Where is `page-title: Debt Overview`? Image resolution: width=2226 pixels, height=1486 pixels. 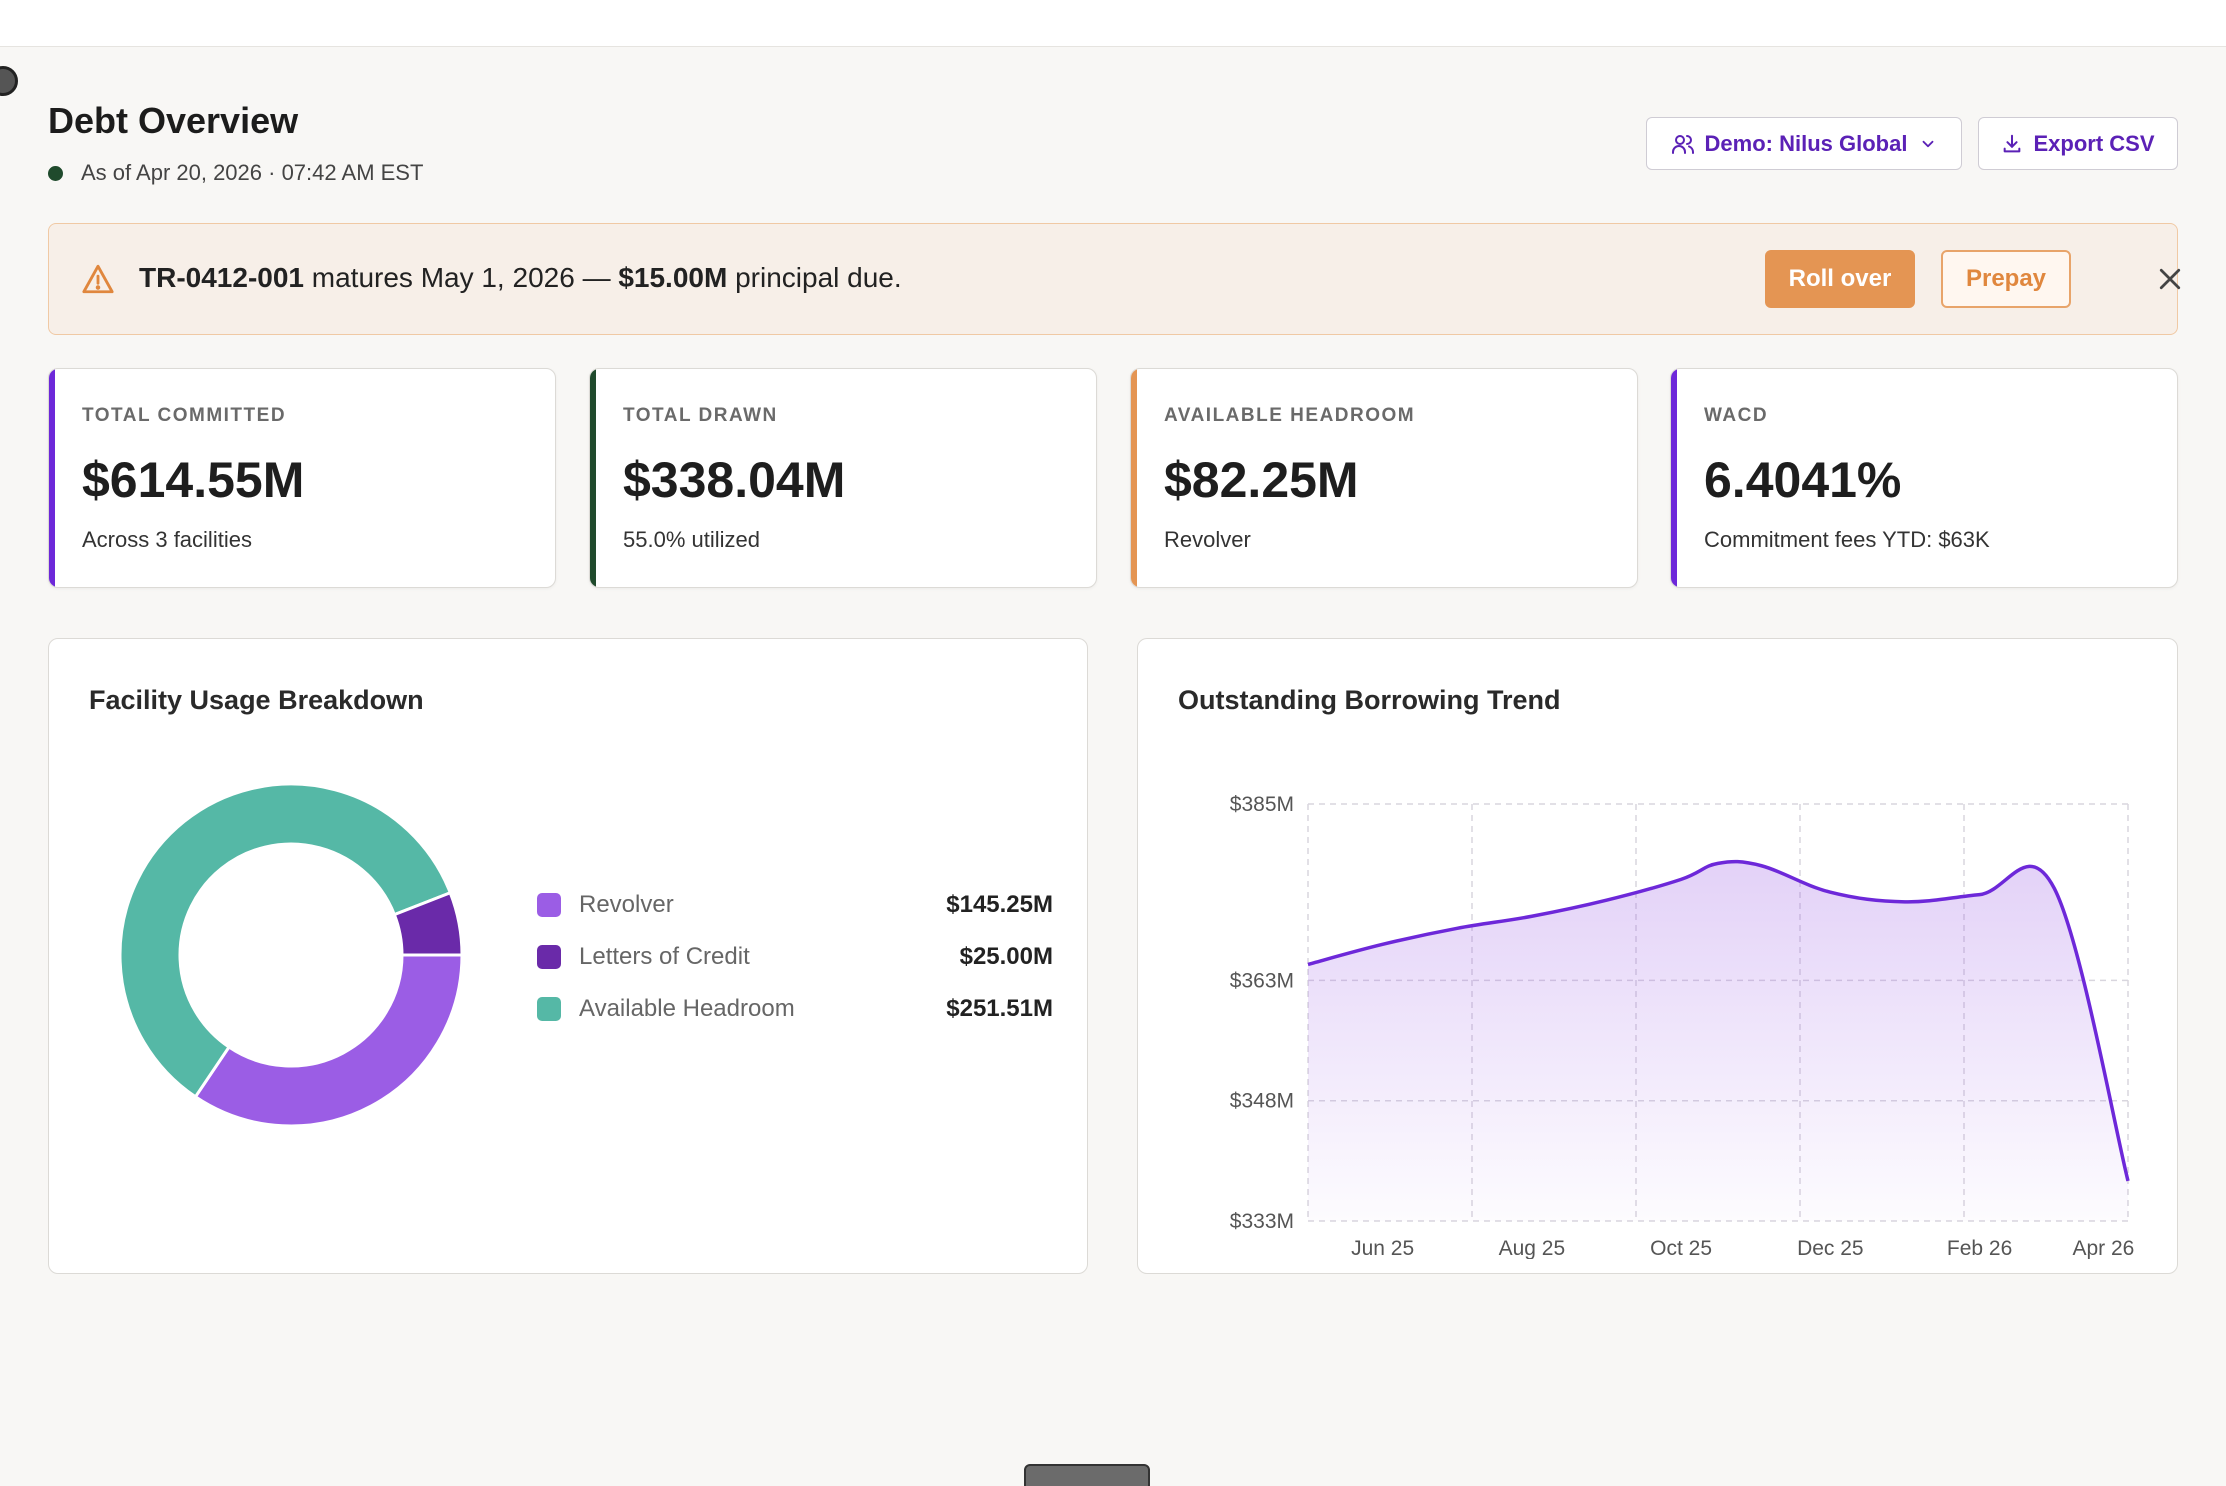
page-title: Debt Overview is located at coordinates (173, 120).